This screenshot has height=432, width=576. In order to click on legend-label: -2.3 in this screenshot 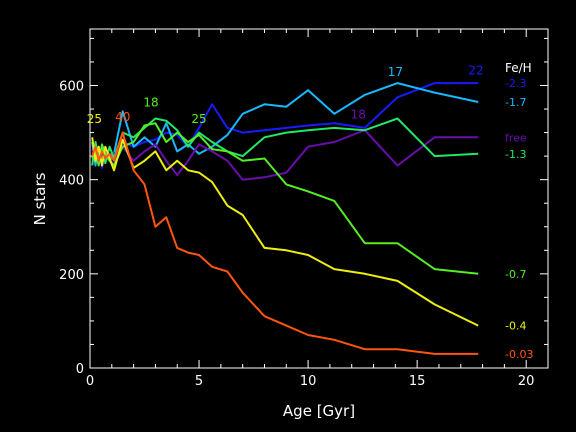, I will do `click(515, 83)`.